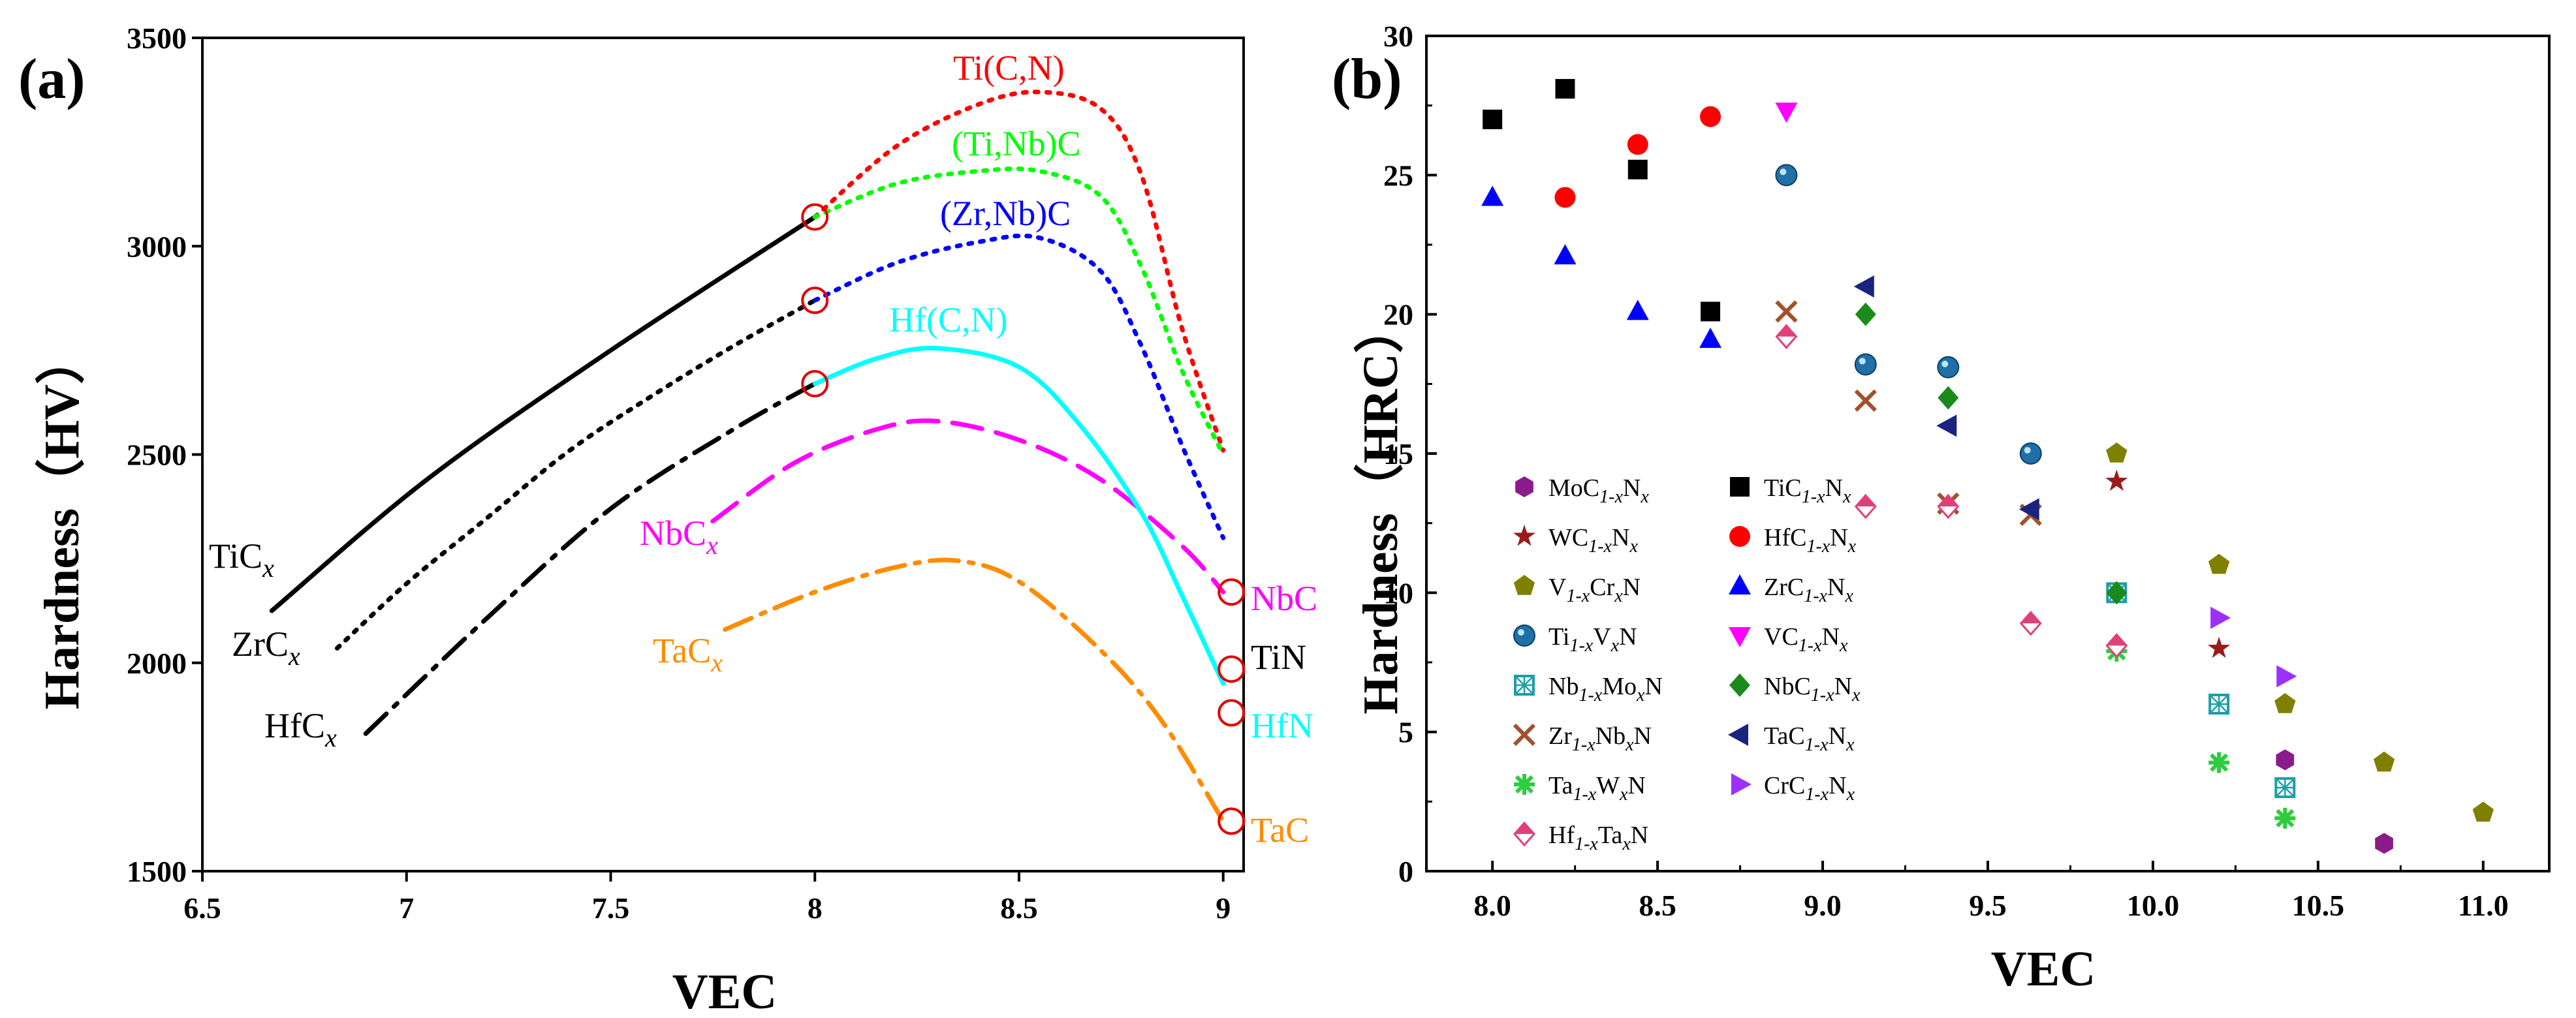 Image resolution: width=2576 pixels, height=1018 pixels. What do you see at coordinates (688, 654) in the screenshot?
I see `series-label-tac-x: TaCx` at bounding box center [688, 654].